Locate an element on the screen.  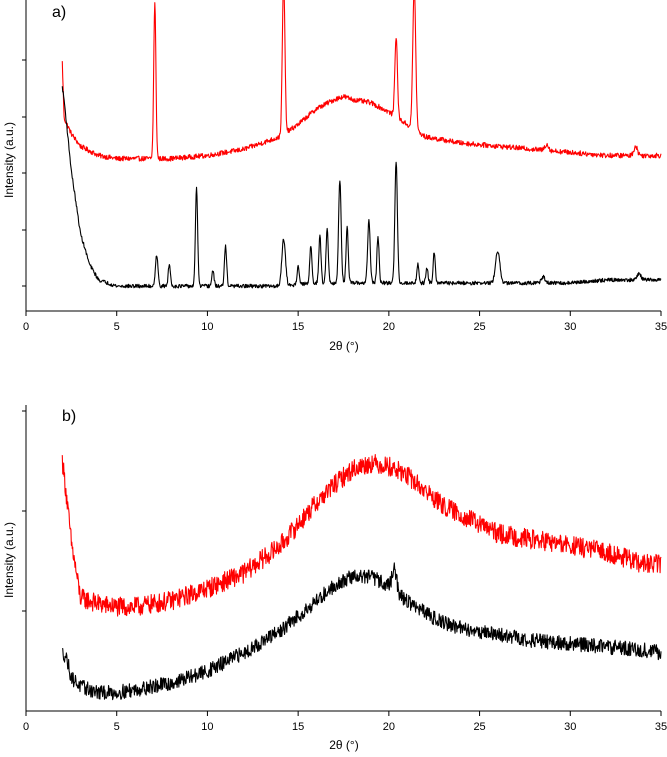
panel-a-label: a) is located at coordinates (59, 12).